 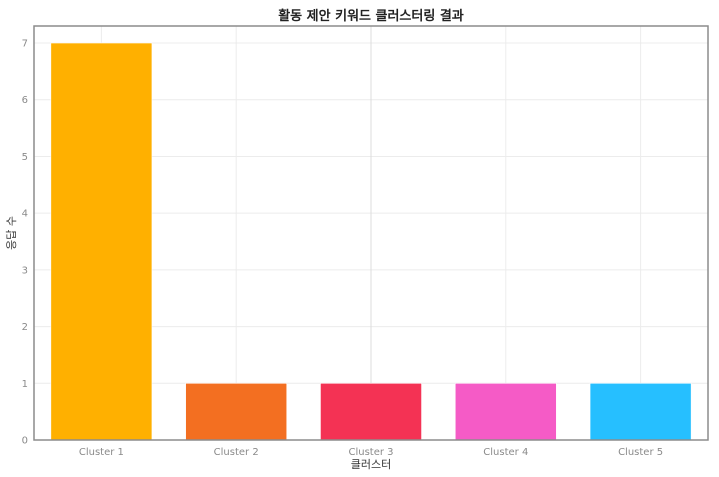 I want to click on y-tick-labels: 0 1 2 3 4 5 6 7, so click(x=25, y=243).